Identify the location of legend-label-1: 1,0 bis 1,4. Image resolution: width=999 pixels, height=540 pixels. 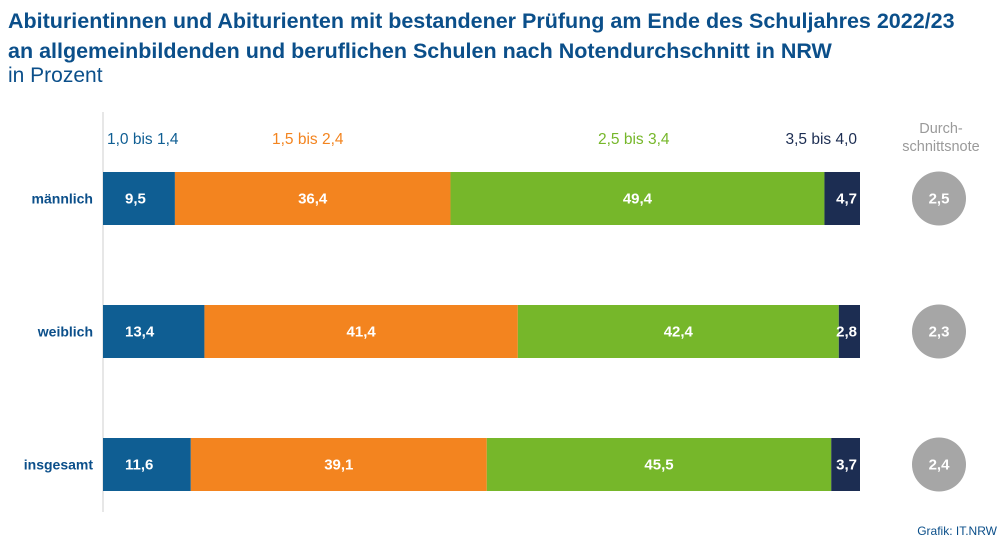
(143, 139).